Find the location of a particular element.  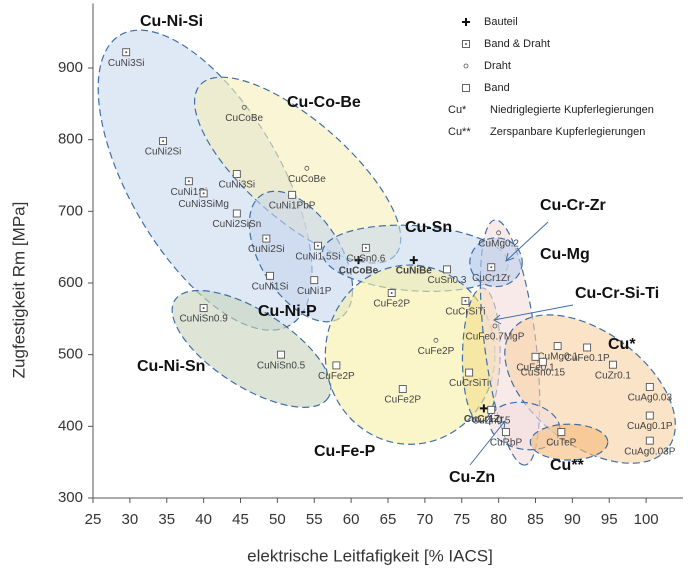

note-symbol: Cu** is located at coordinates (459, 132).